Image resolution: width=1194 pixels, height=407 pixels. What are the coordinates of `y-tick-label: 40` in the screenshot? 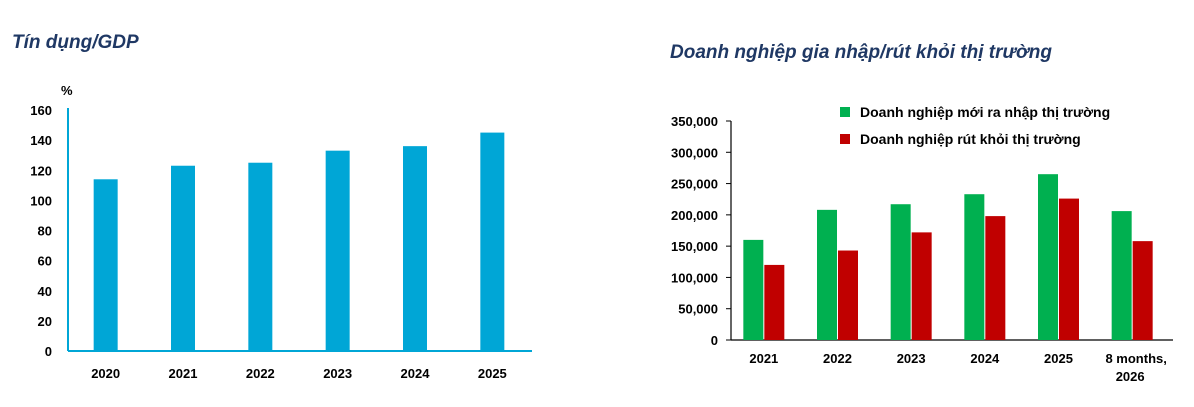 It's located at (45, 291).